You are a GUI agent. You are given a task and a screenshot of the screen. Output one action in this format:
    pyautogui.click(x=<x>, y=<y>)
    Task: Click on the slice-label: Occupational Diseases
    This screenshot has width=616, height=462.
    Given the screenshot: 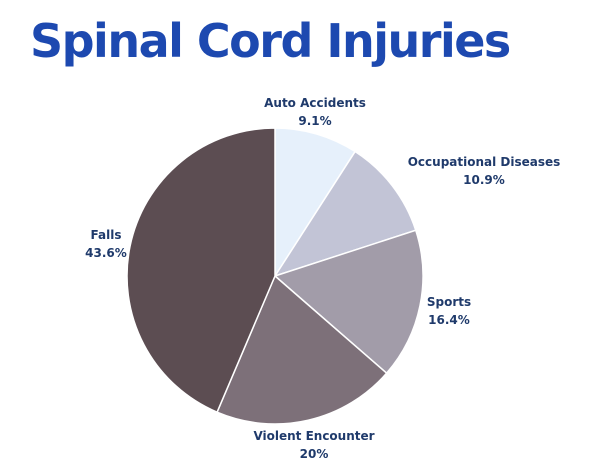 What is the action you would take?
    pyautogui.click(x=484, y=162)
    